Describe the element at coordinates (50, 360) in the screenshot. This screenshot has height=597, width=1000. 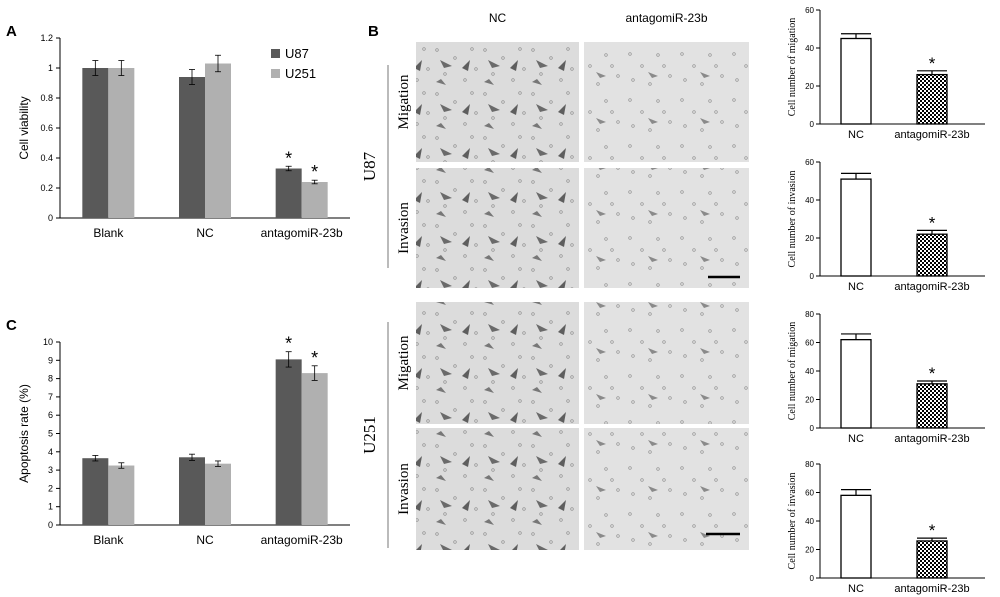
I see `y-tick-label: 9` at that location.